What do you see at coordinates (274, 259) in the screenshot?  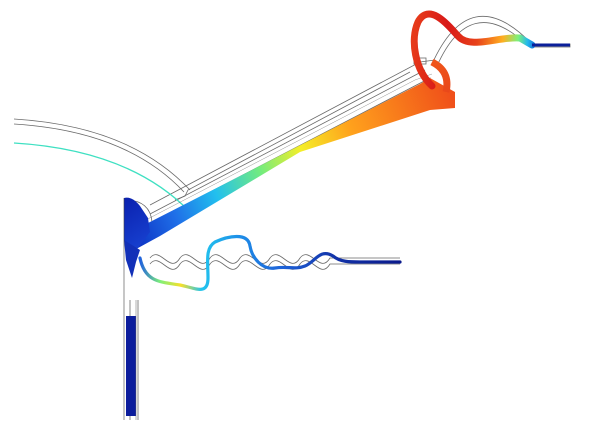 I see `spider-outline-top` at bounding box center [274, 259].